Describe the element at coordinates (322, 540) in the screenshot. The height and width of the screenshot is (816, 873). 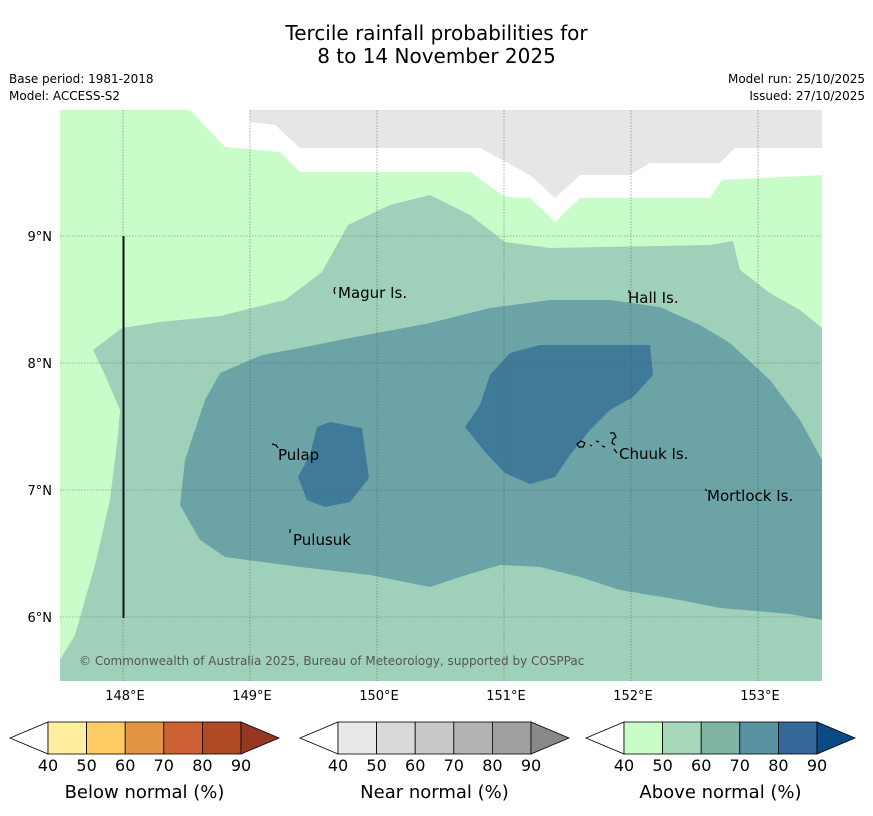
I see `place-label-pulusuk: Pulusuk` at that location.